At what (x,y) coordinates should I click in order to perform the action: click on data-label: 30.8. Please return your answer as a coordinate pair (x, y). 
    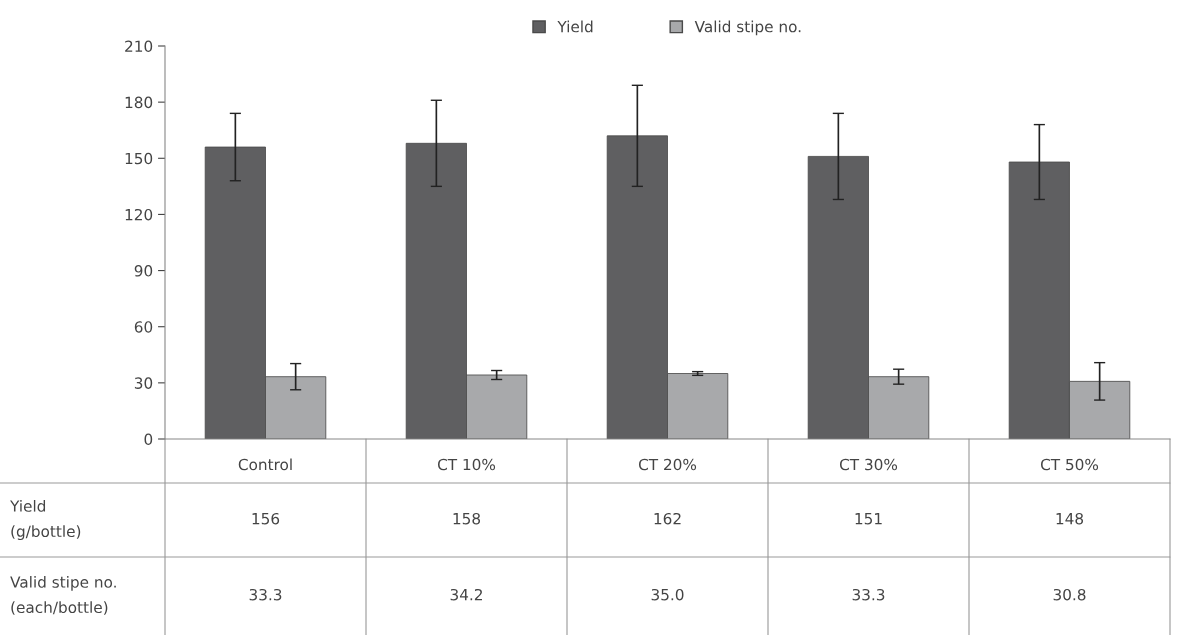
    Looking at the image, I should click on (1069, 594).